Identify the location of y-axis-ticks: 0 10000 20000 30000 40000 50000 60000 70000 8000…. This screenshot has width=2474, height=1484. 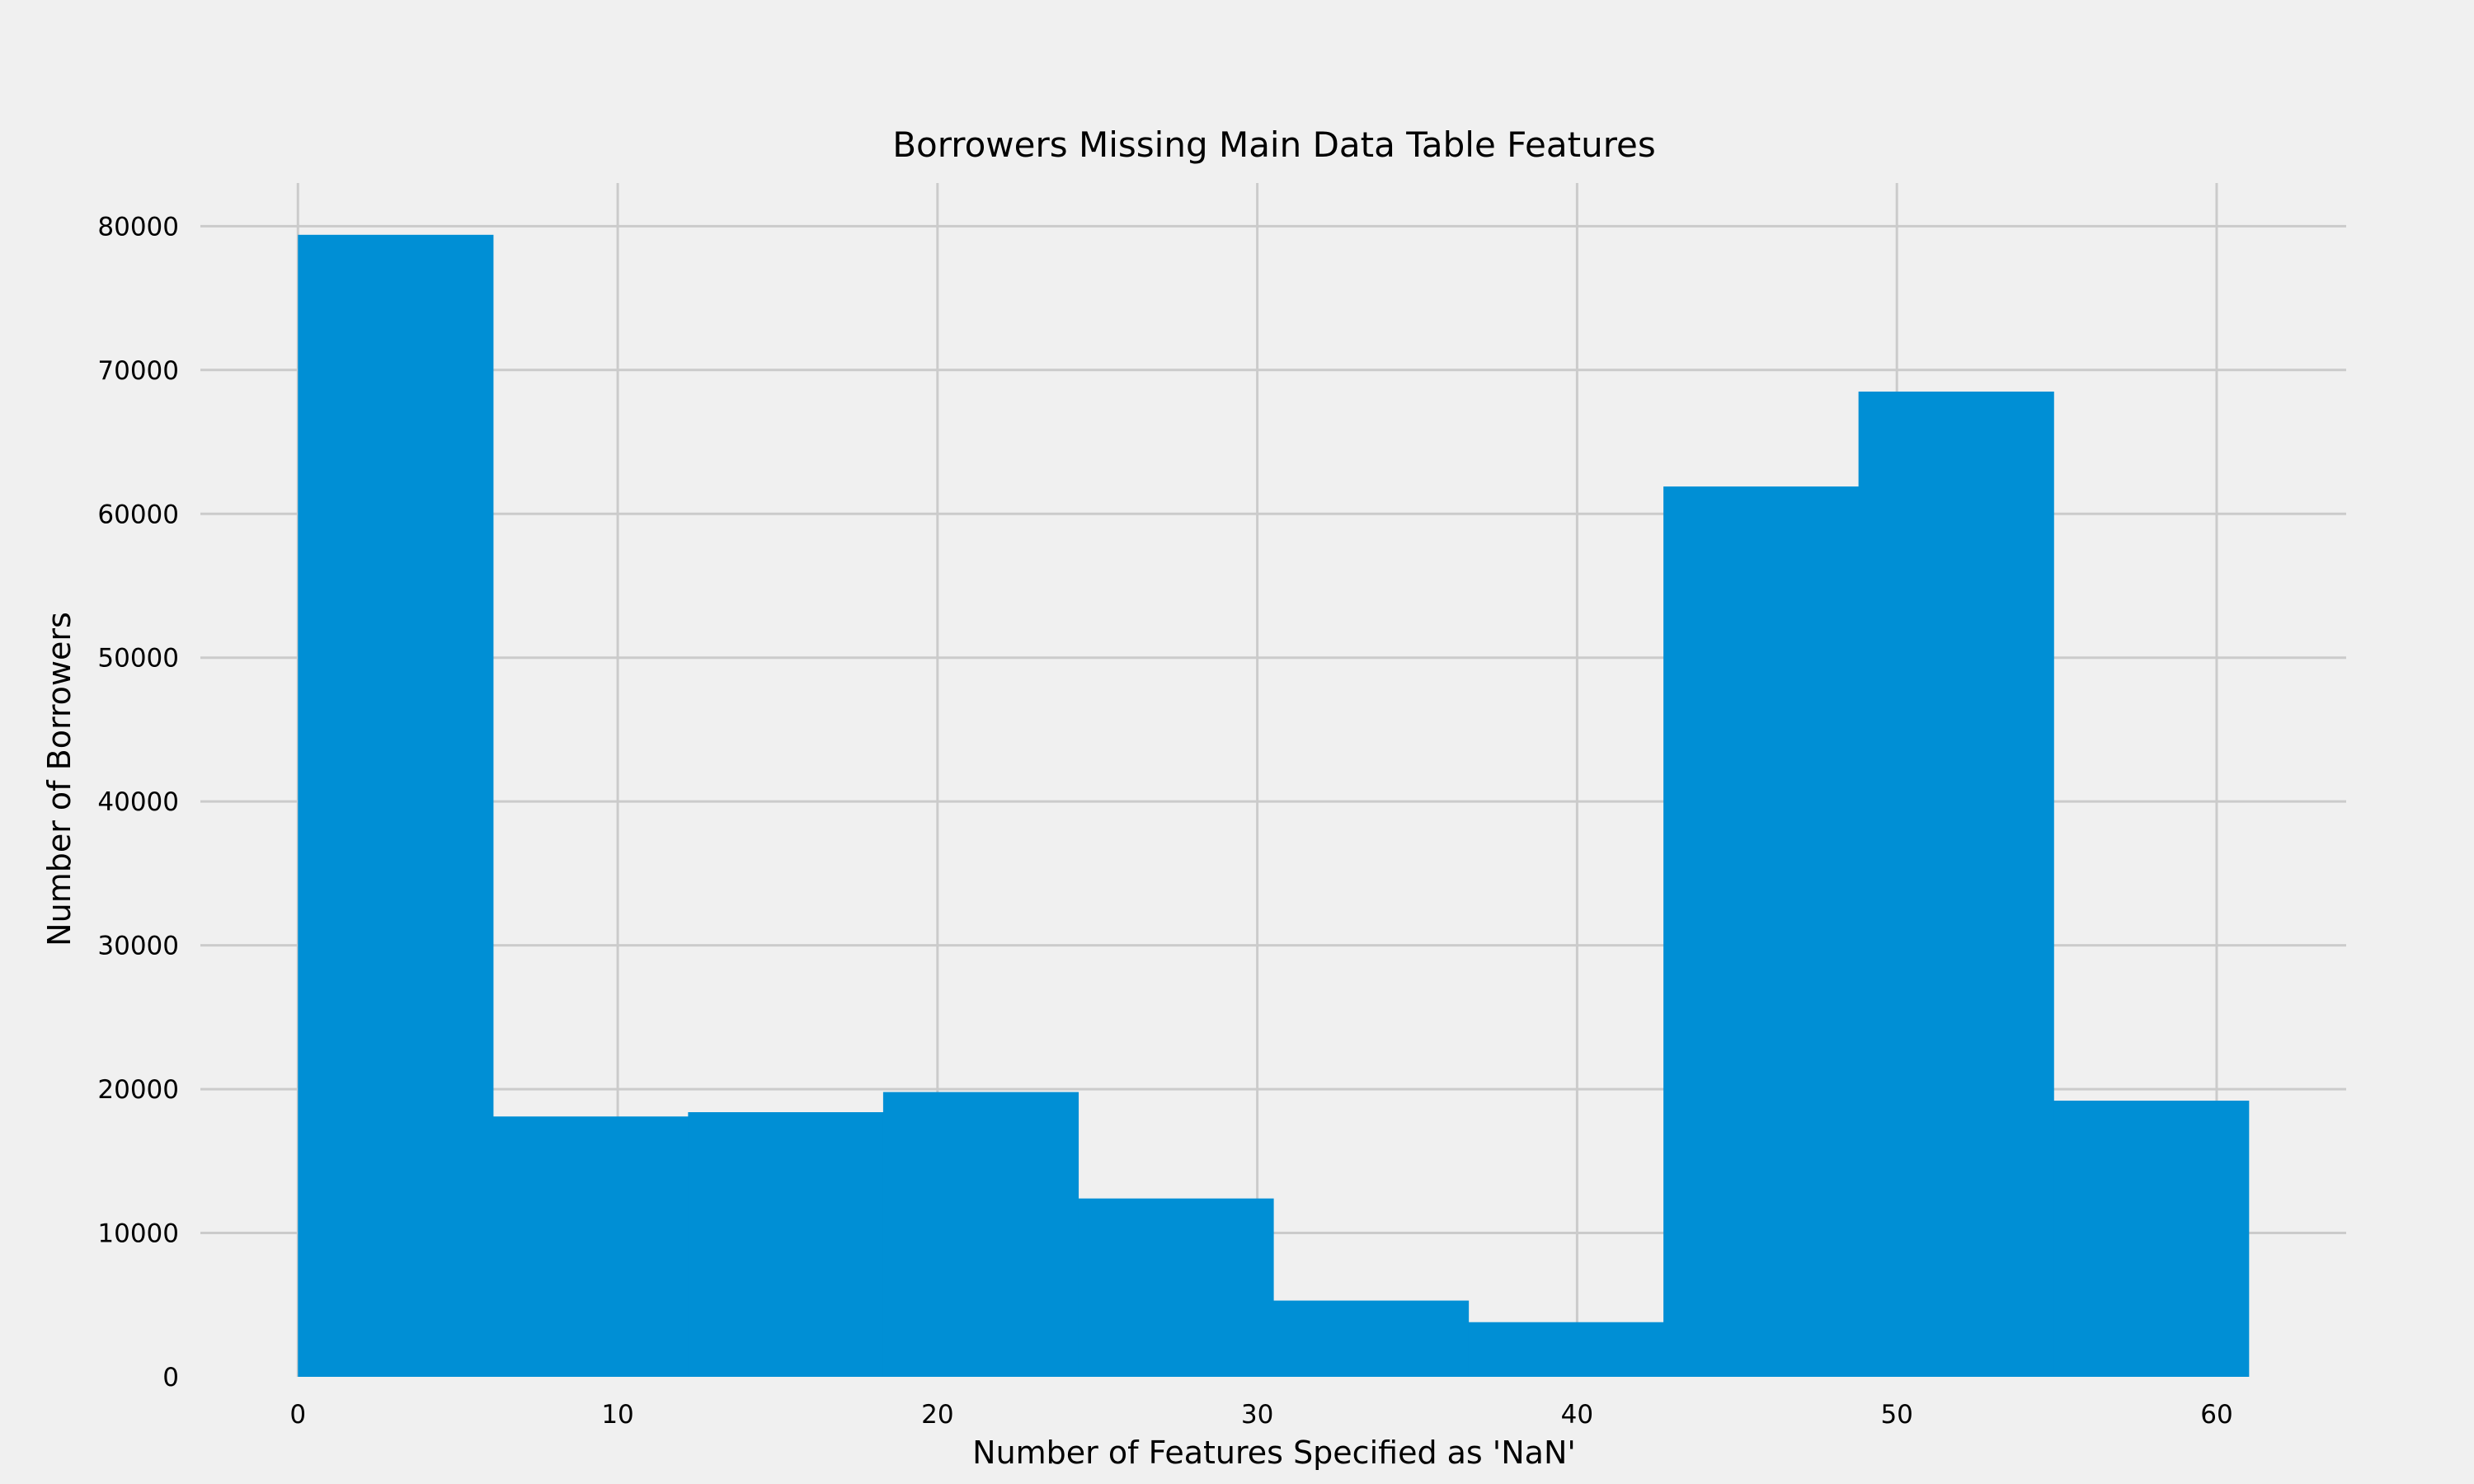
(138, 802).